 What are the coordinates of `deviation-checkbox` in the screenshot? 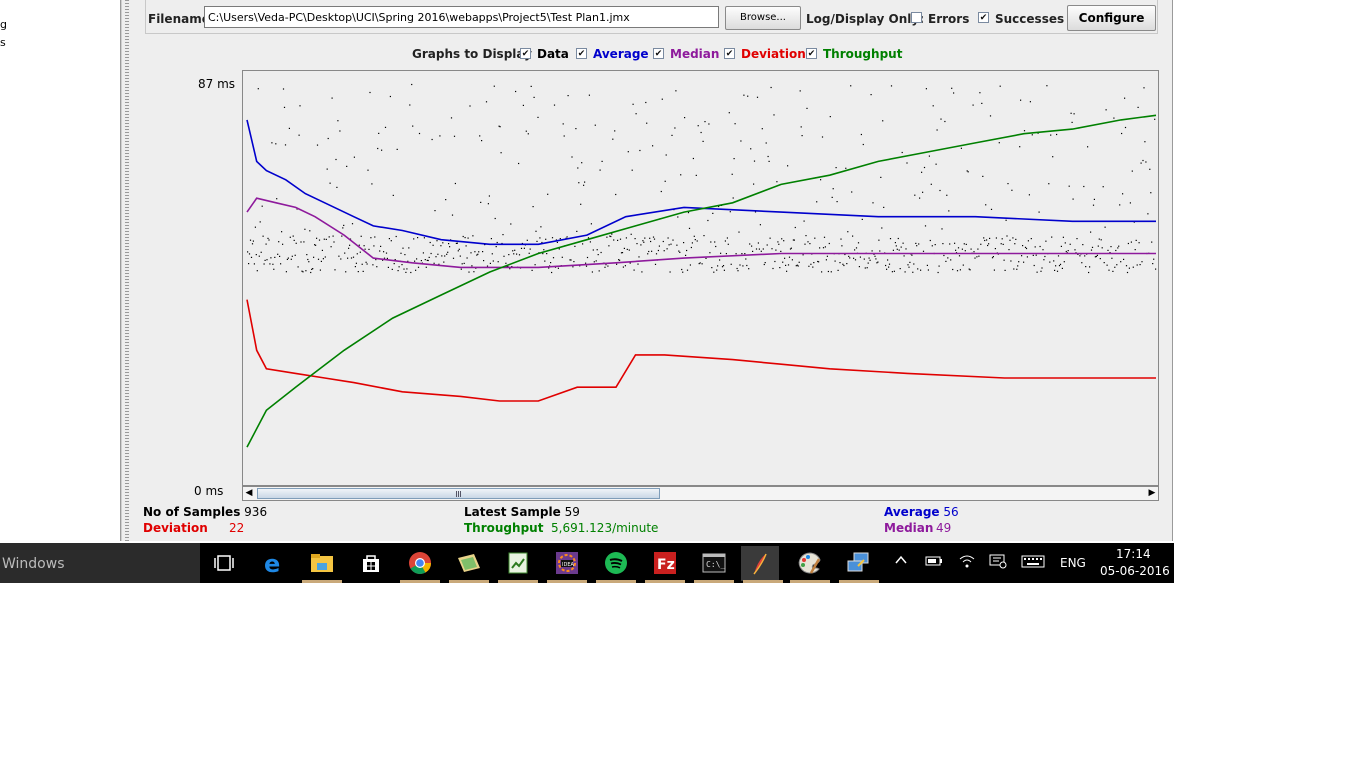 It's located at (729, 53).